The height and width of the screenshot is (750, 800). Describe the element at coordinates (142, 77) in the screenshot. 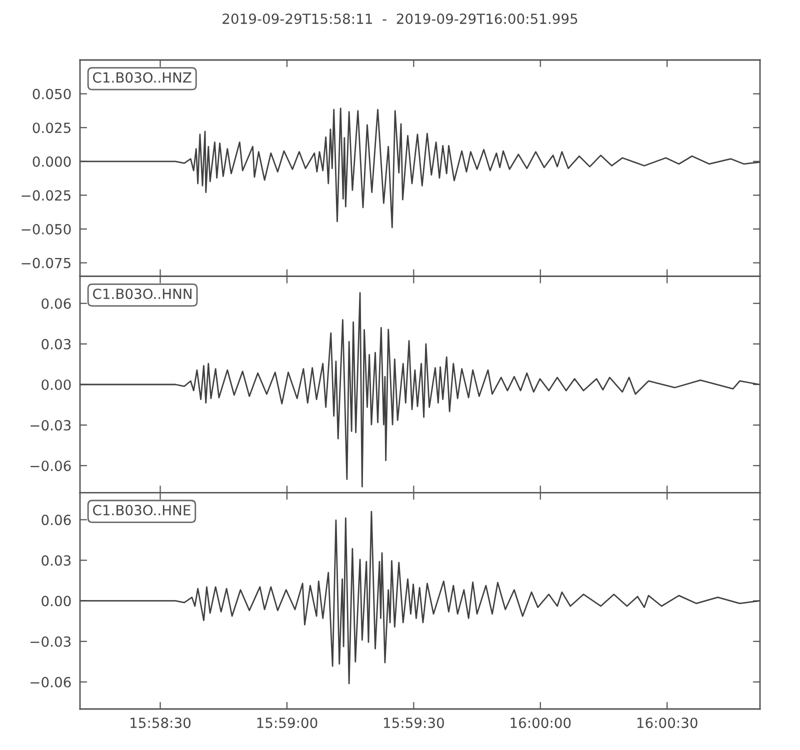

I see `annotation: C1.B03O..HNZ` at that location.